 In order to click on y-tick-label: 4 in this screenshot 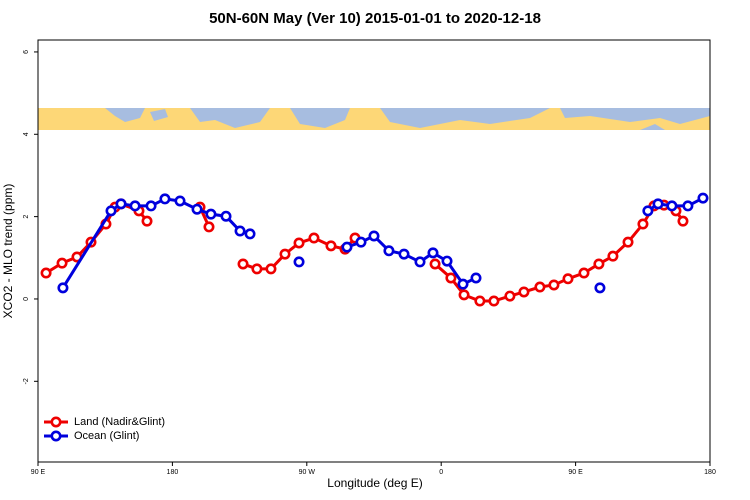, I will do `click(26, 134)`.